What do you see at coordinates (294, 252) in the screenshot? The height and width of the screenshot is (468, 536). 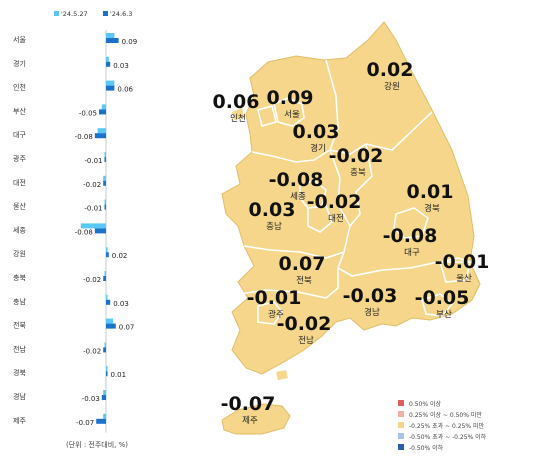 I see `border-chungnam-jeonbuk` at bounding box center [294, 252].